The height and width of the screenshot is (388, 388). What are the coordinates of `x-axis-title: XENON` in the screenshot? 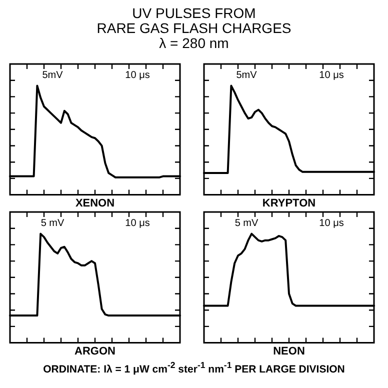 It's located at (95, 203).